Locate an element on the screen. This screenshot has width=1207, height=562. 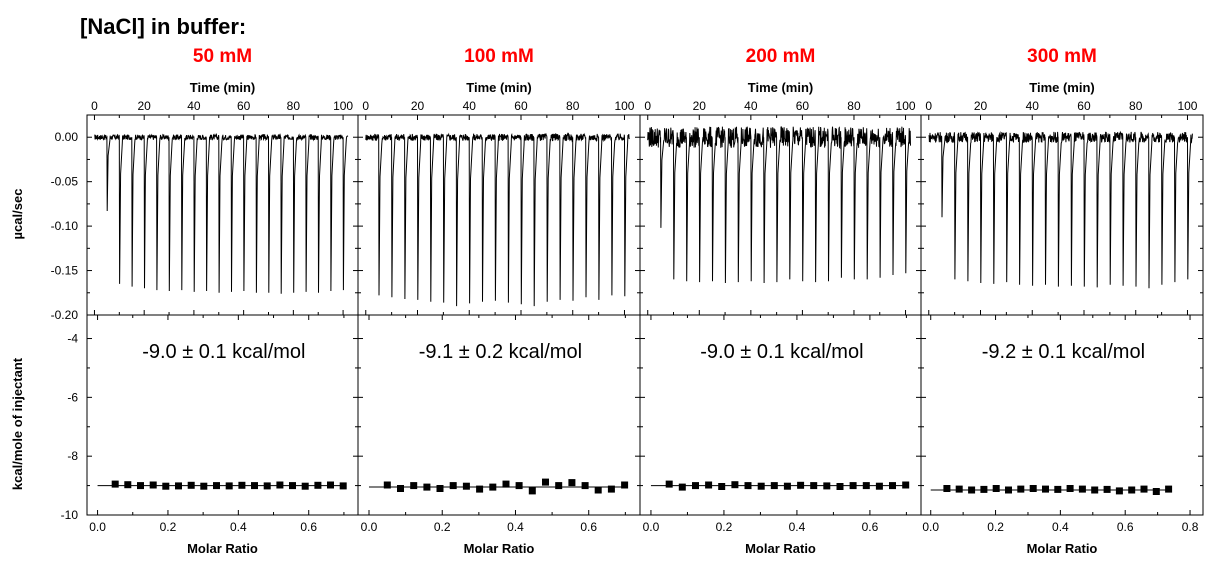
condition-label: 50 mM is located at coordinates (222, 56).